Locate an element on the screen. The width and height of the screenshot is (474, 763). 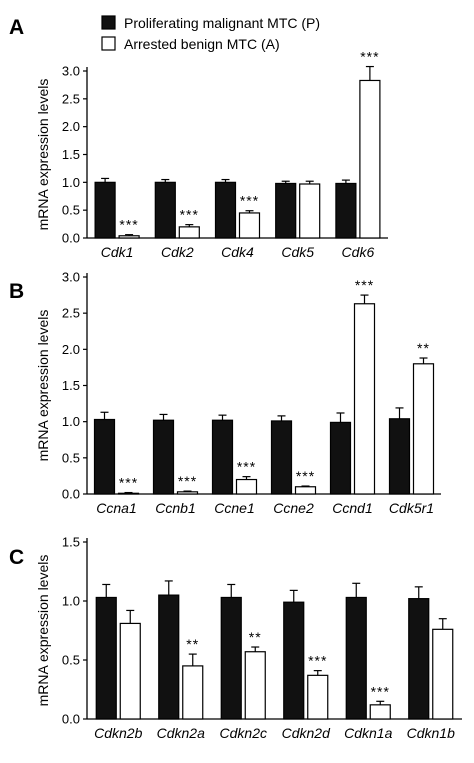
panel-letter: A is located at coordinates (16, 27).